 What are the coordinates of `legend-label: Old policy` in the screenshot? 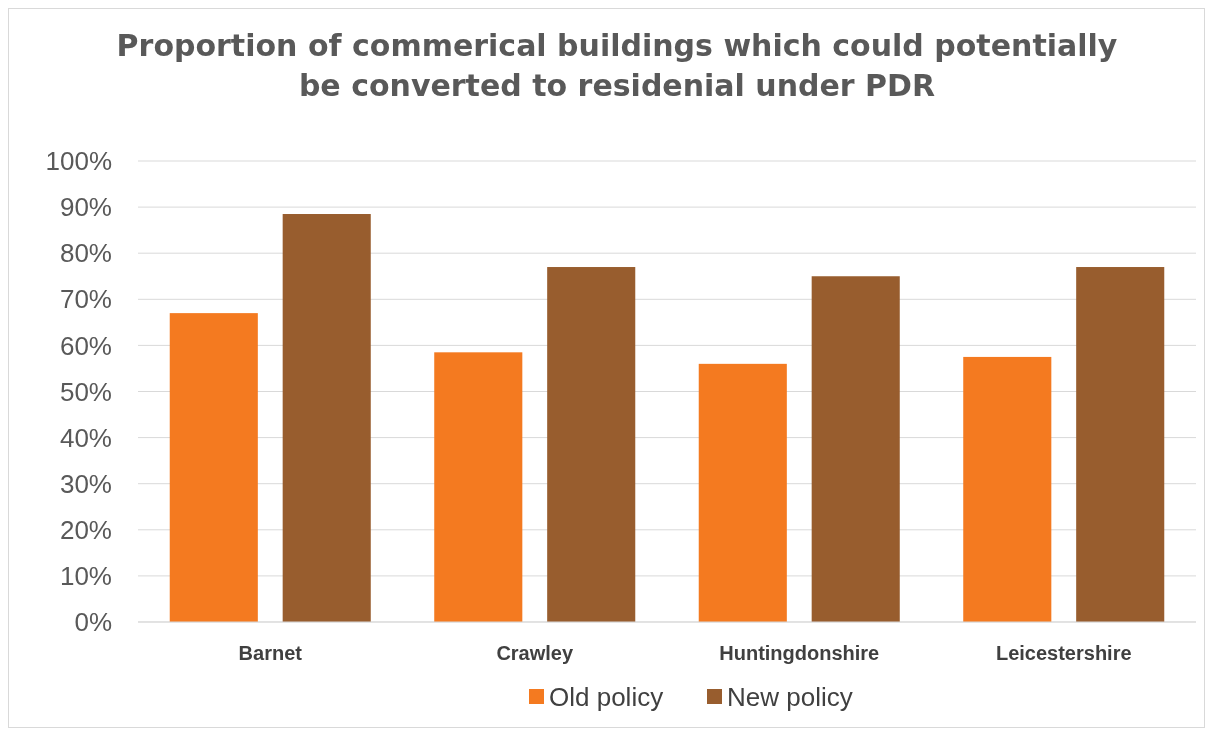 It's located at (606, 697).